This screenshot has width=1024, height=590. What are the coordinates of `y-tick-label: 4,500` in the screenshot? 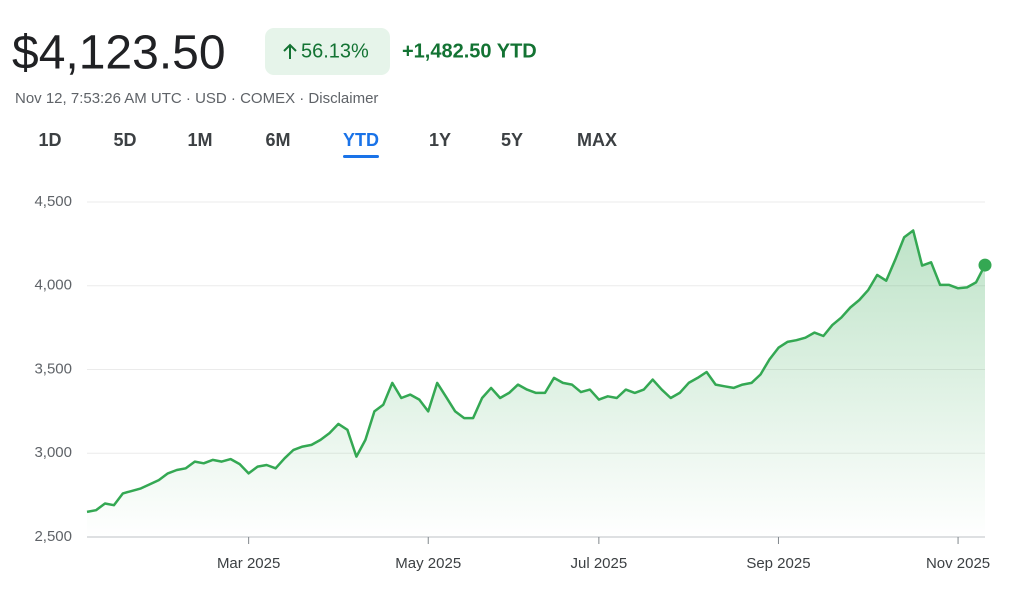 It's located at (53, 201).